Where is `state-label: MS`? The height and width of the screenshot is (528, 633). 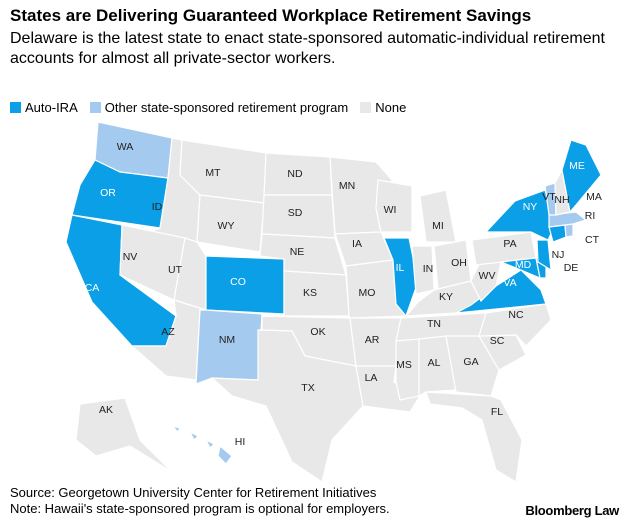
state-label: MS is located at coordinates (404, 365).